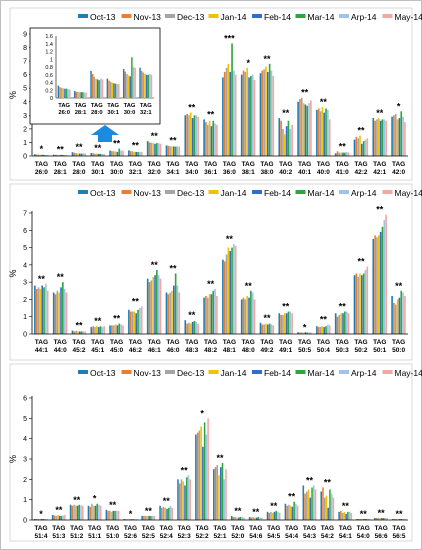 The image size is (422, 550). I want to click on x-tick-label: 46:2, so click(135, 350).